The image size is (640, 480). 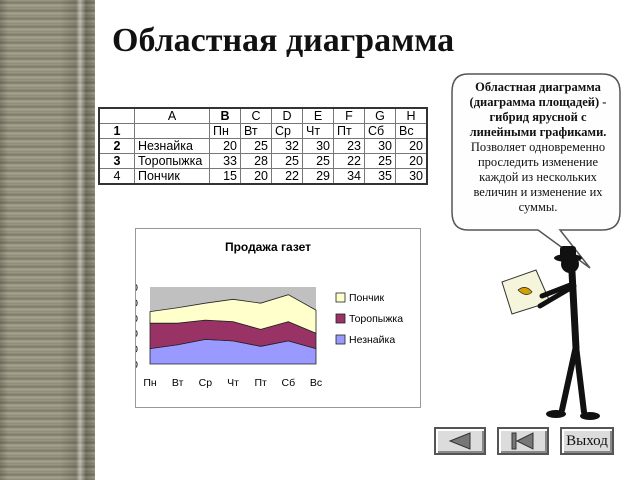 What do you see at coordinates (376, 319) in the screenshot?
I see `legend-label: Торопыжка` at bounding box center [376, 319].